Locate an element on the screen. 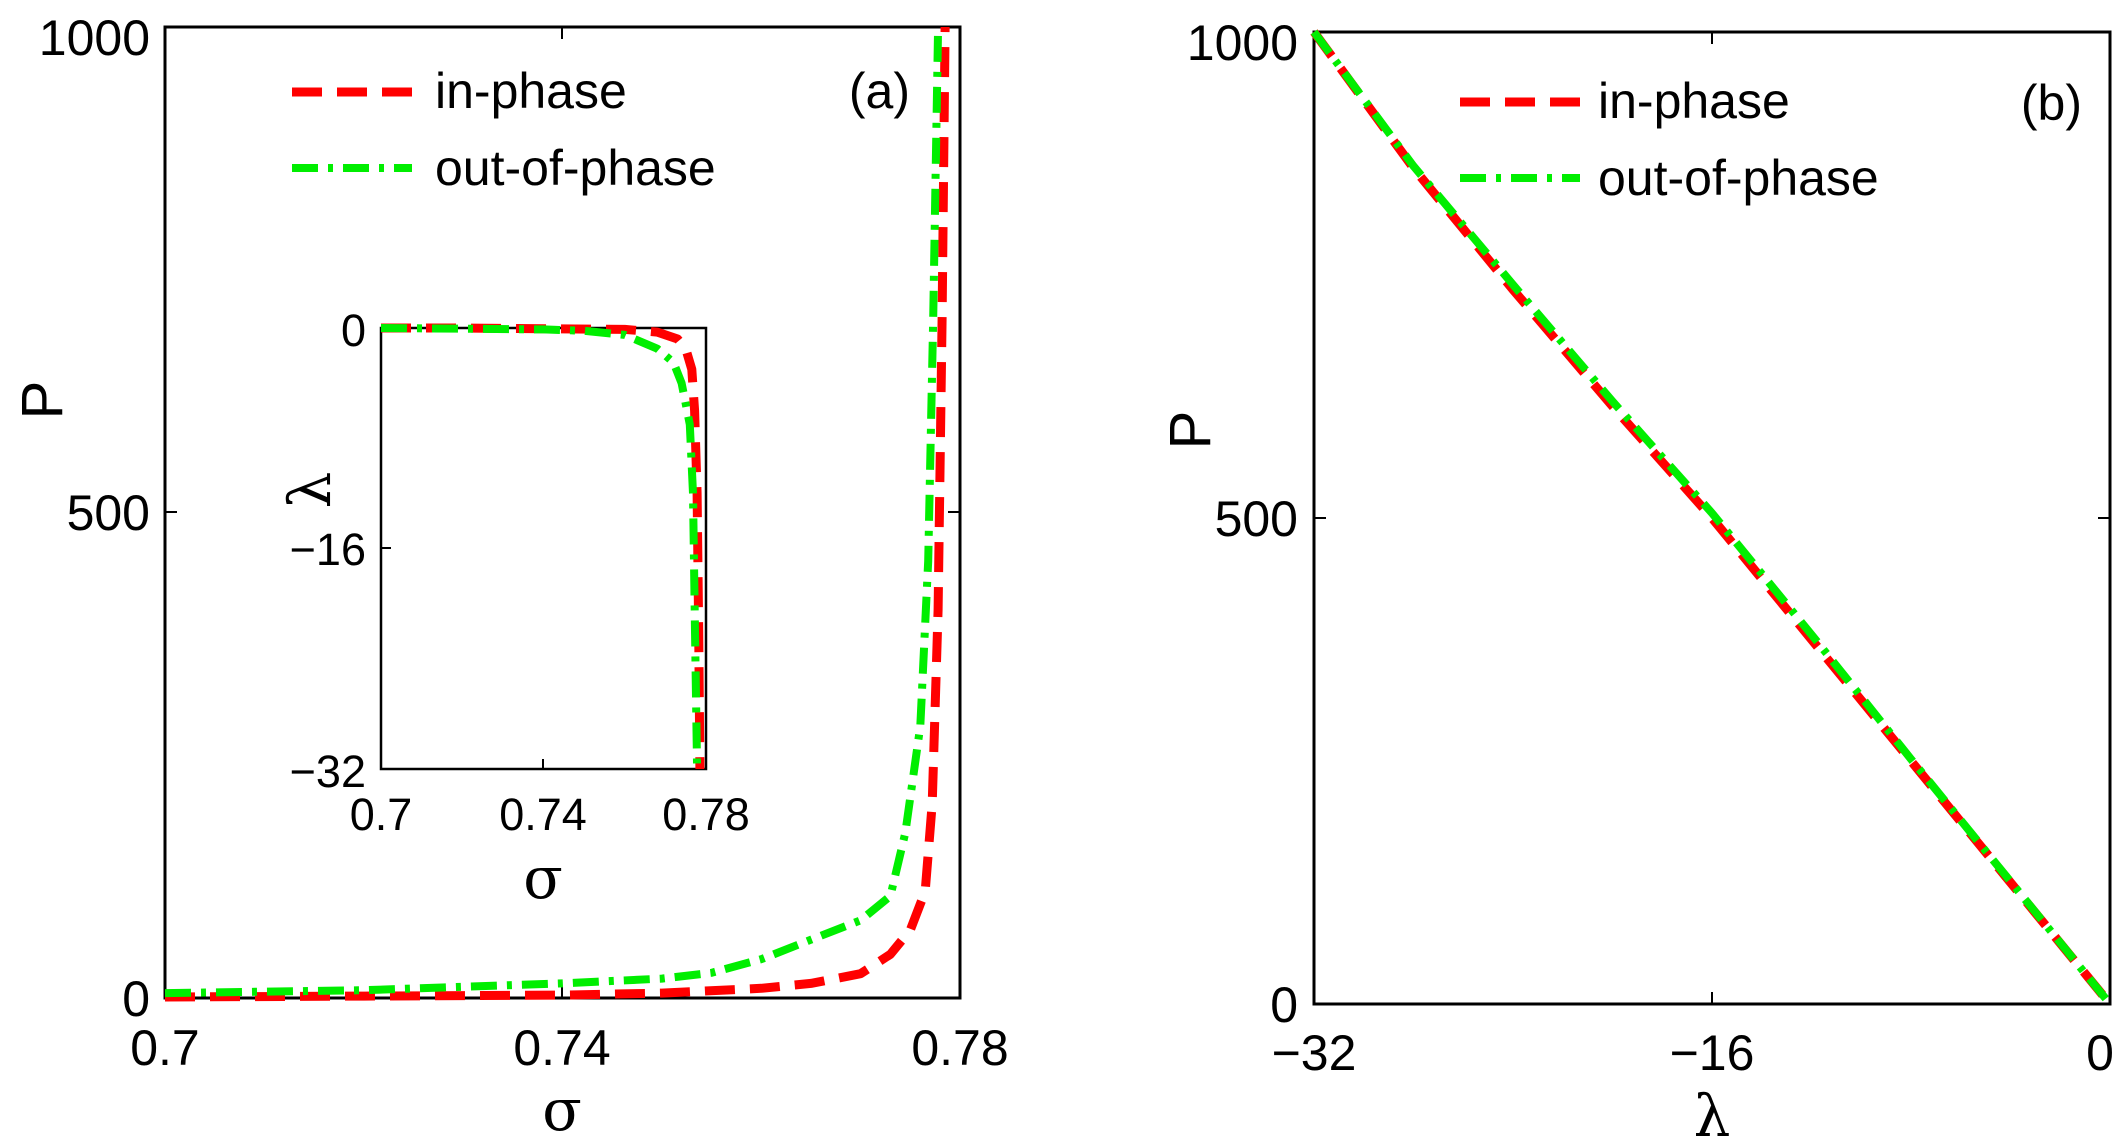 Image resolution: width=2128 pixels, height=1144 pixels. panel-a-xtick-label-1: 0.74 is located at coordinates (561, 1048).